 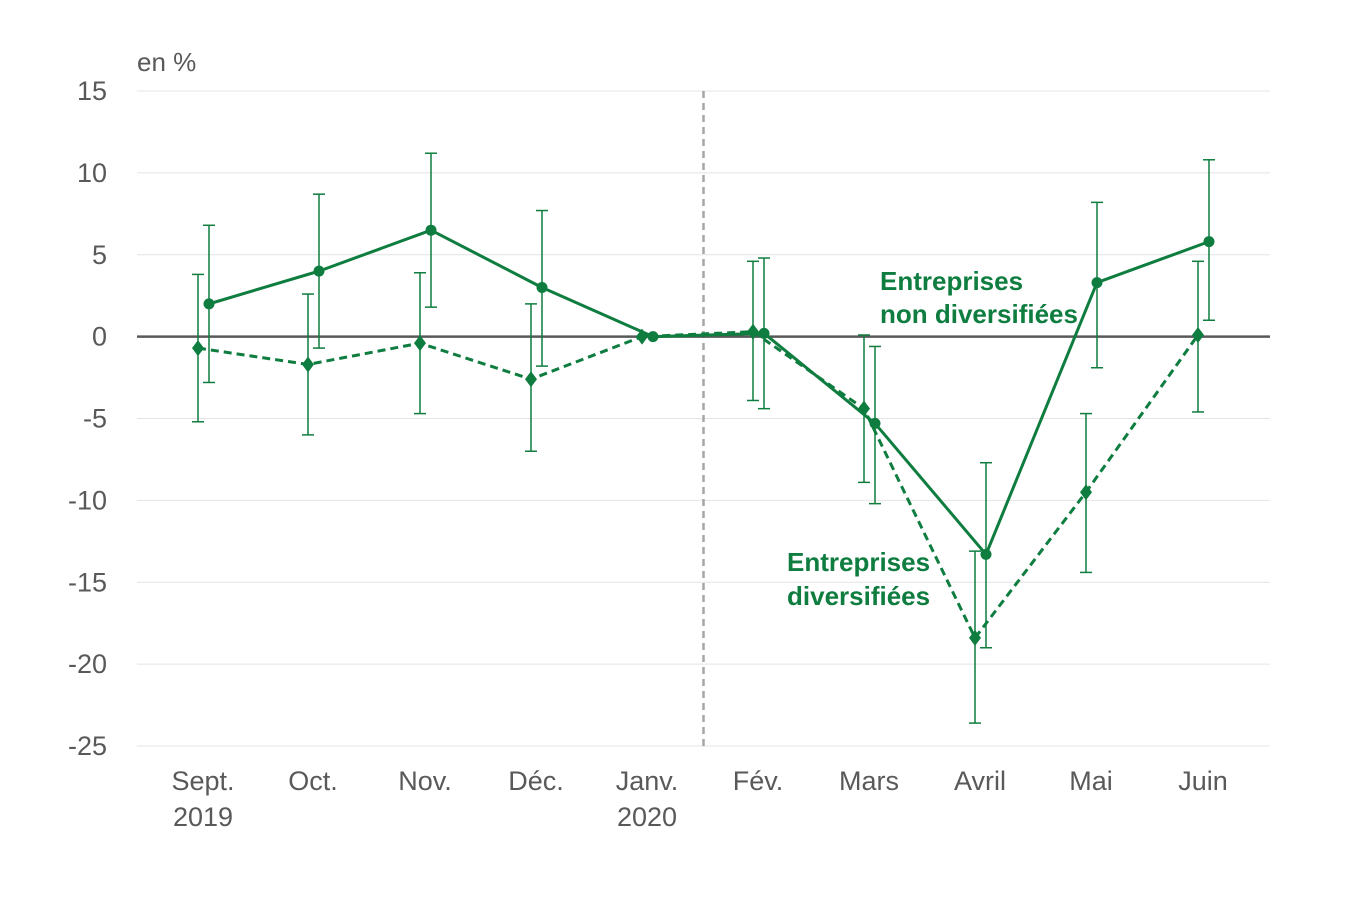 I want to click on y-tick-label: 15, so click(x=92, y=91).